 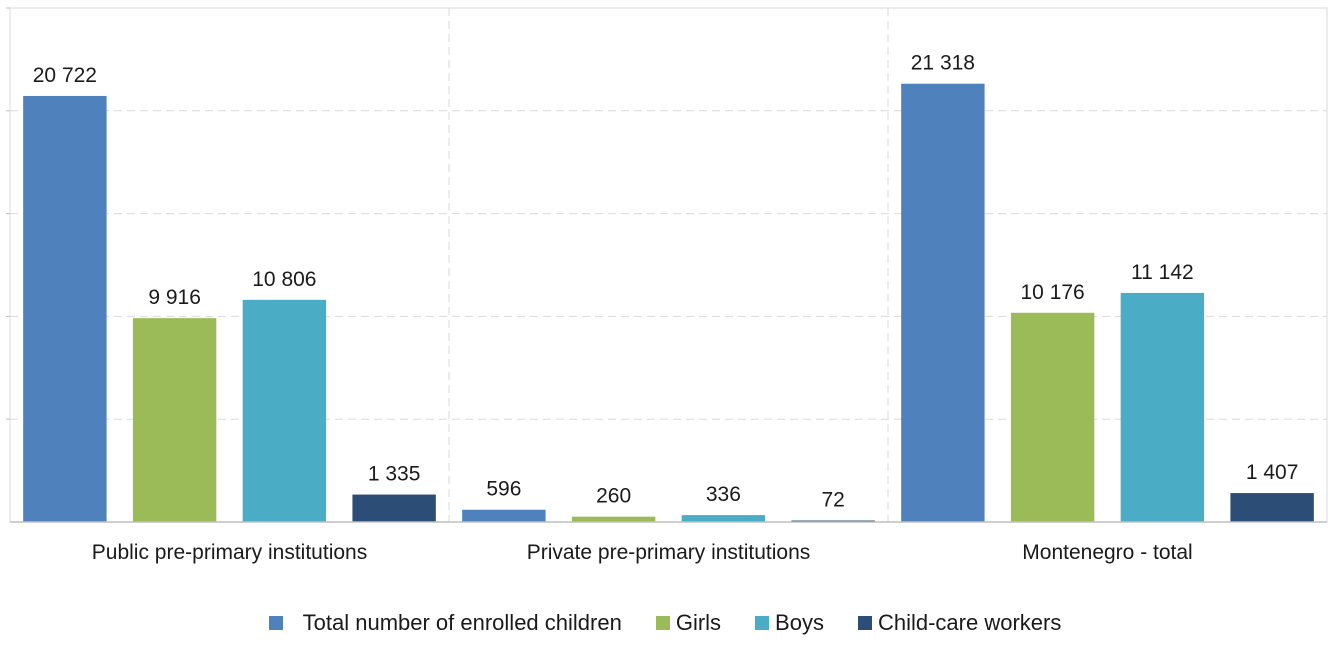 What do you see at coordinates (832, 500) in the screenshot?
I see `data-label-series3-cat1: 72` at bounding box center [832, 500].